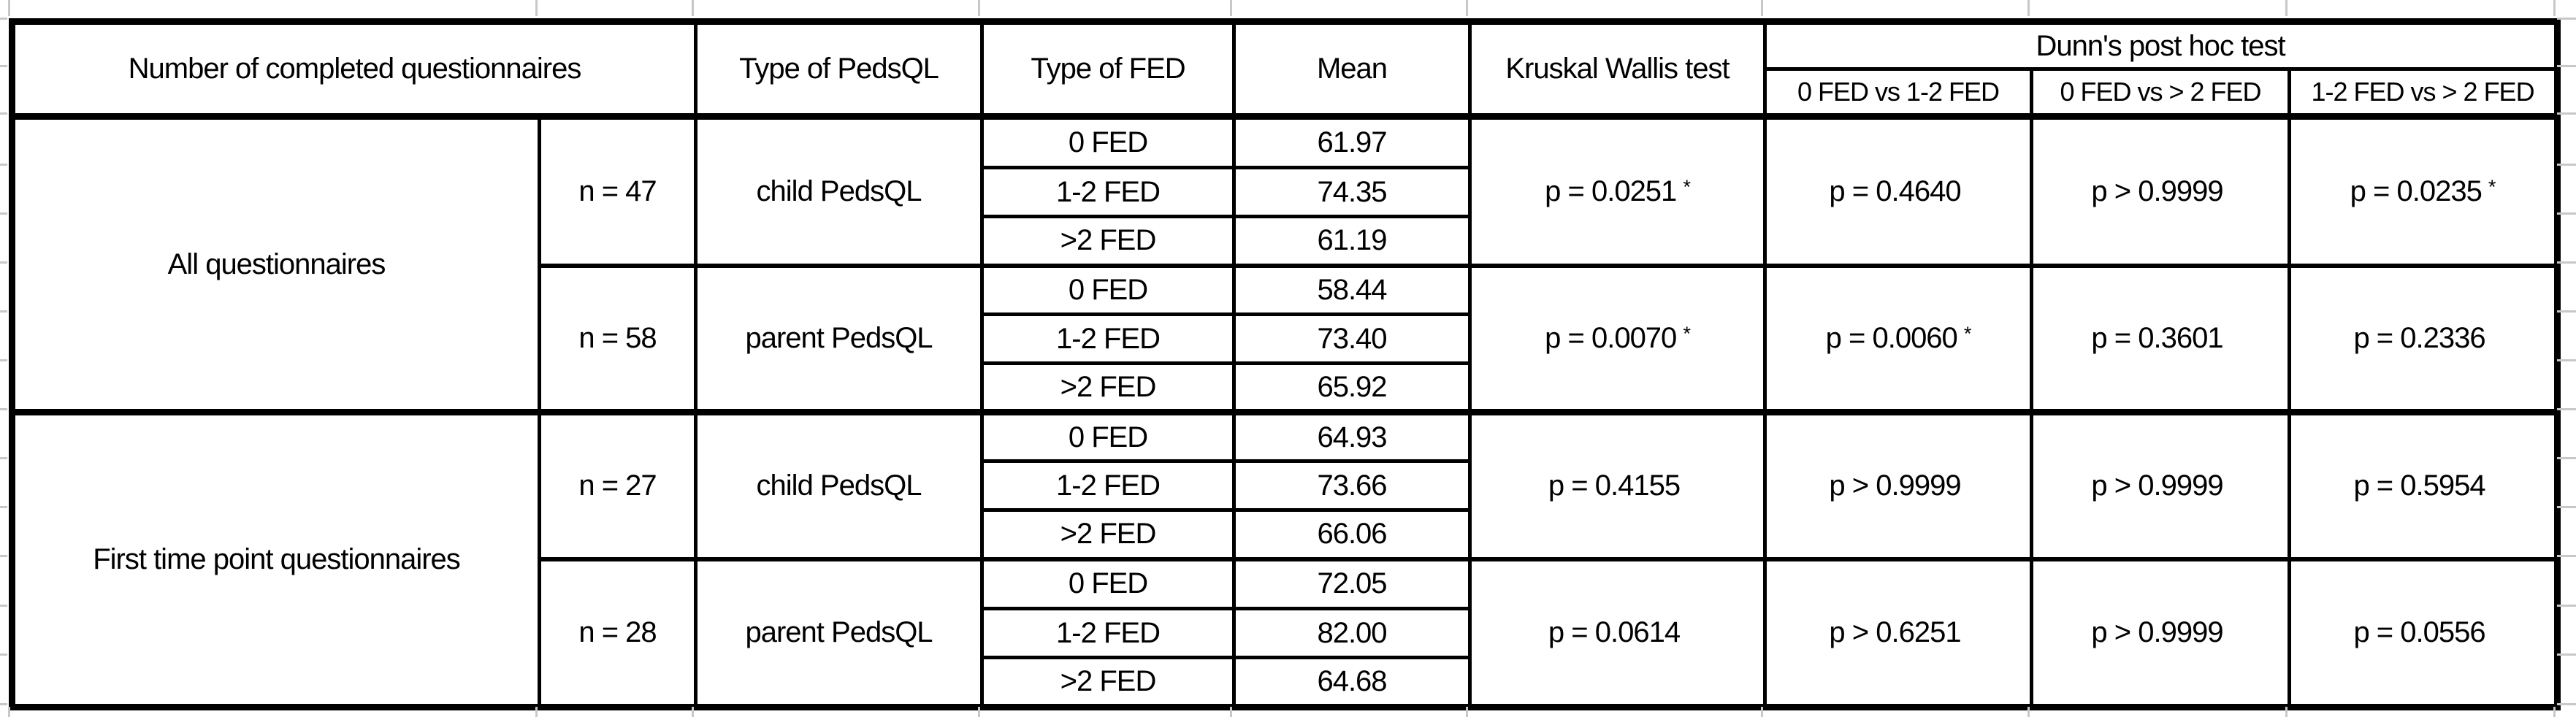 The height and width of the screenshot is (717, 2576). Describe the element at coordinates (1352, 192) in the screenshot. I see `mean-cell: 74.35` at that location.